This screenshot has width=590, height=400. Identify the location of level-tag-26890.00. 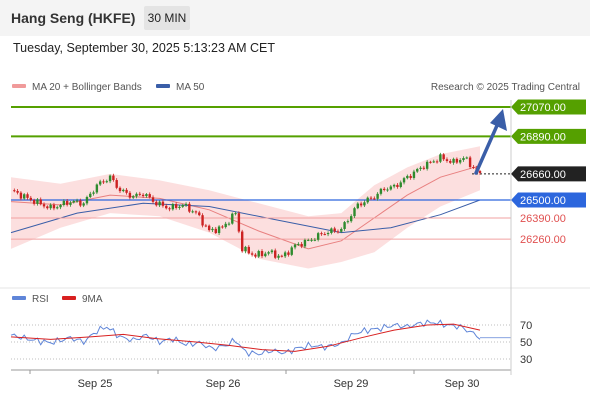
(548, 136).